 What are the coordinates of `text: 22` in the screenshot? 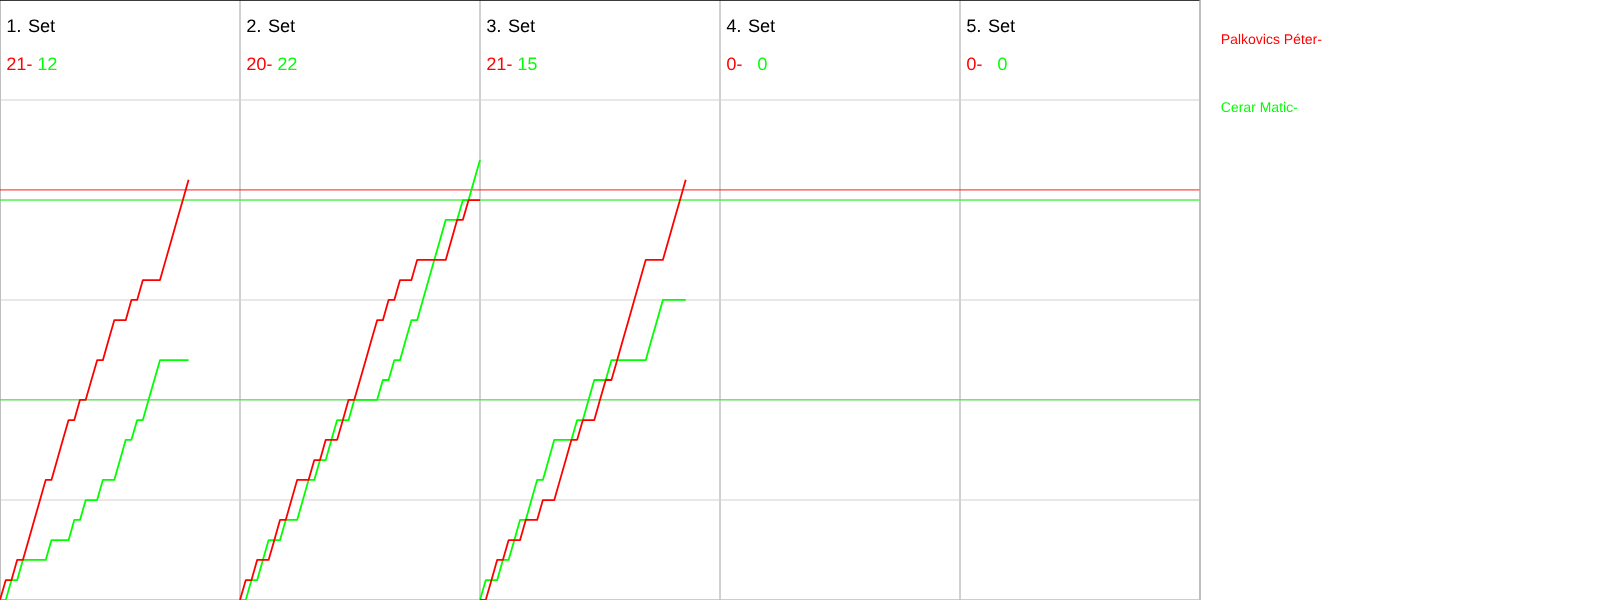 It's located at (287, 63).